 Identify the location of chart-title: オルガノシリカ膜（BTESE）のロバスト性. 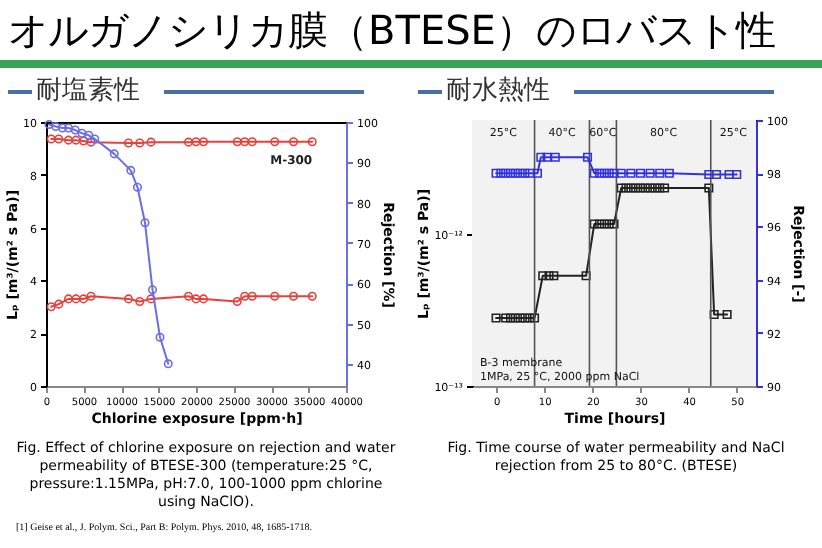
(392, 31).